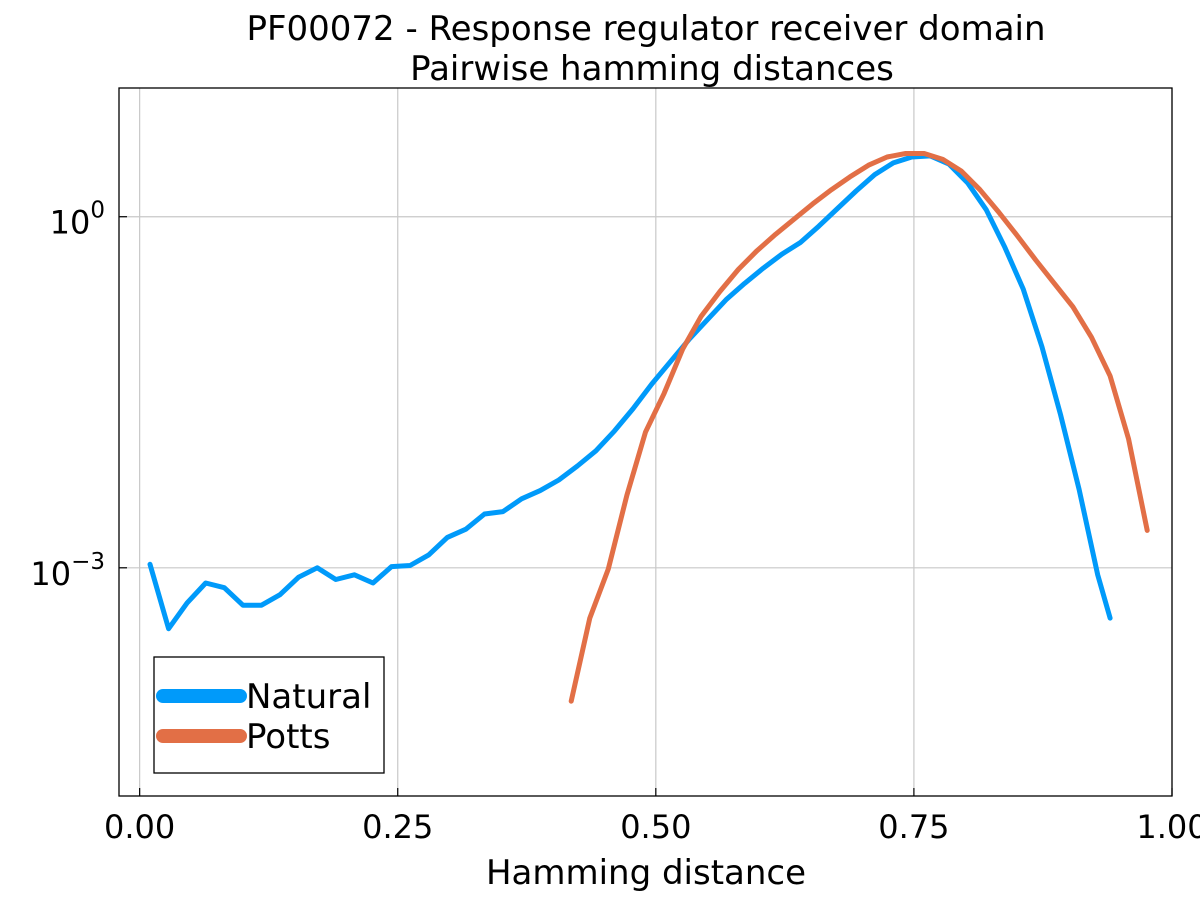  What do you see at coordinates (655, 827) in the screenshot?
I see `x-tick-label: 0.50` at bounding box center [655, 827].